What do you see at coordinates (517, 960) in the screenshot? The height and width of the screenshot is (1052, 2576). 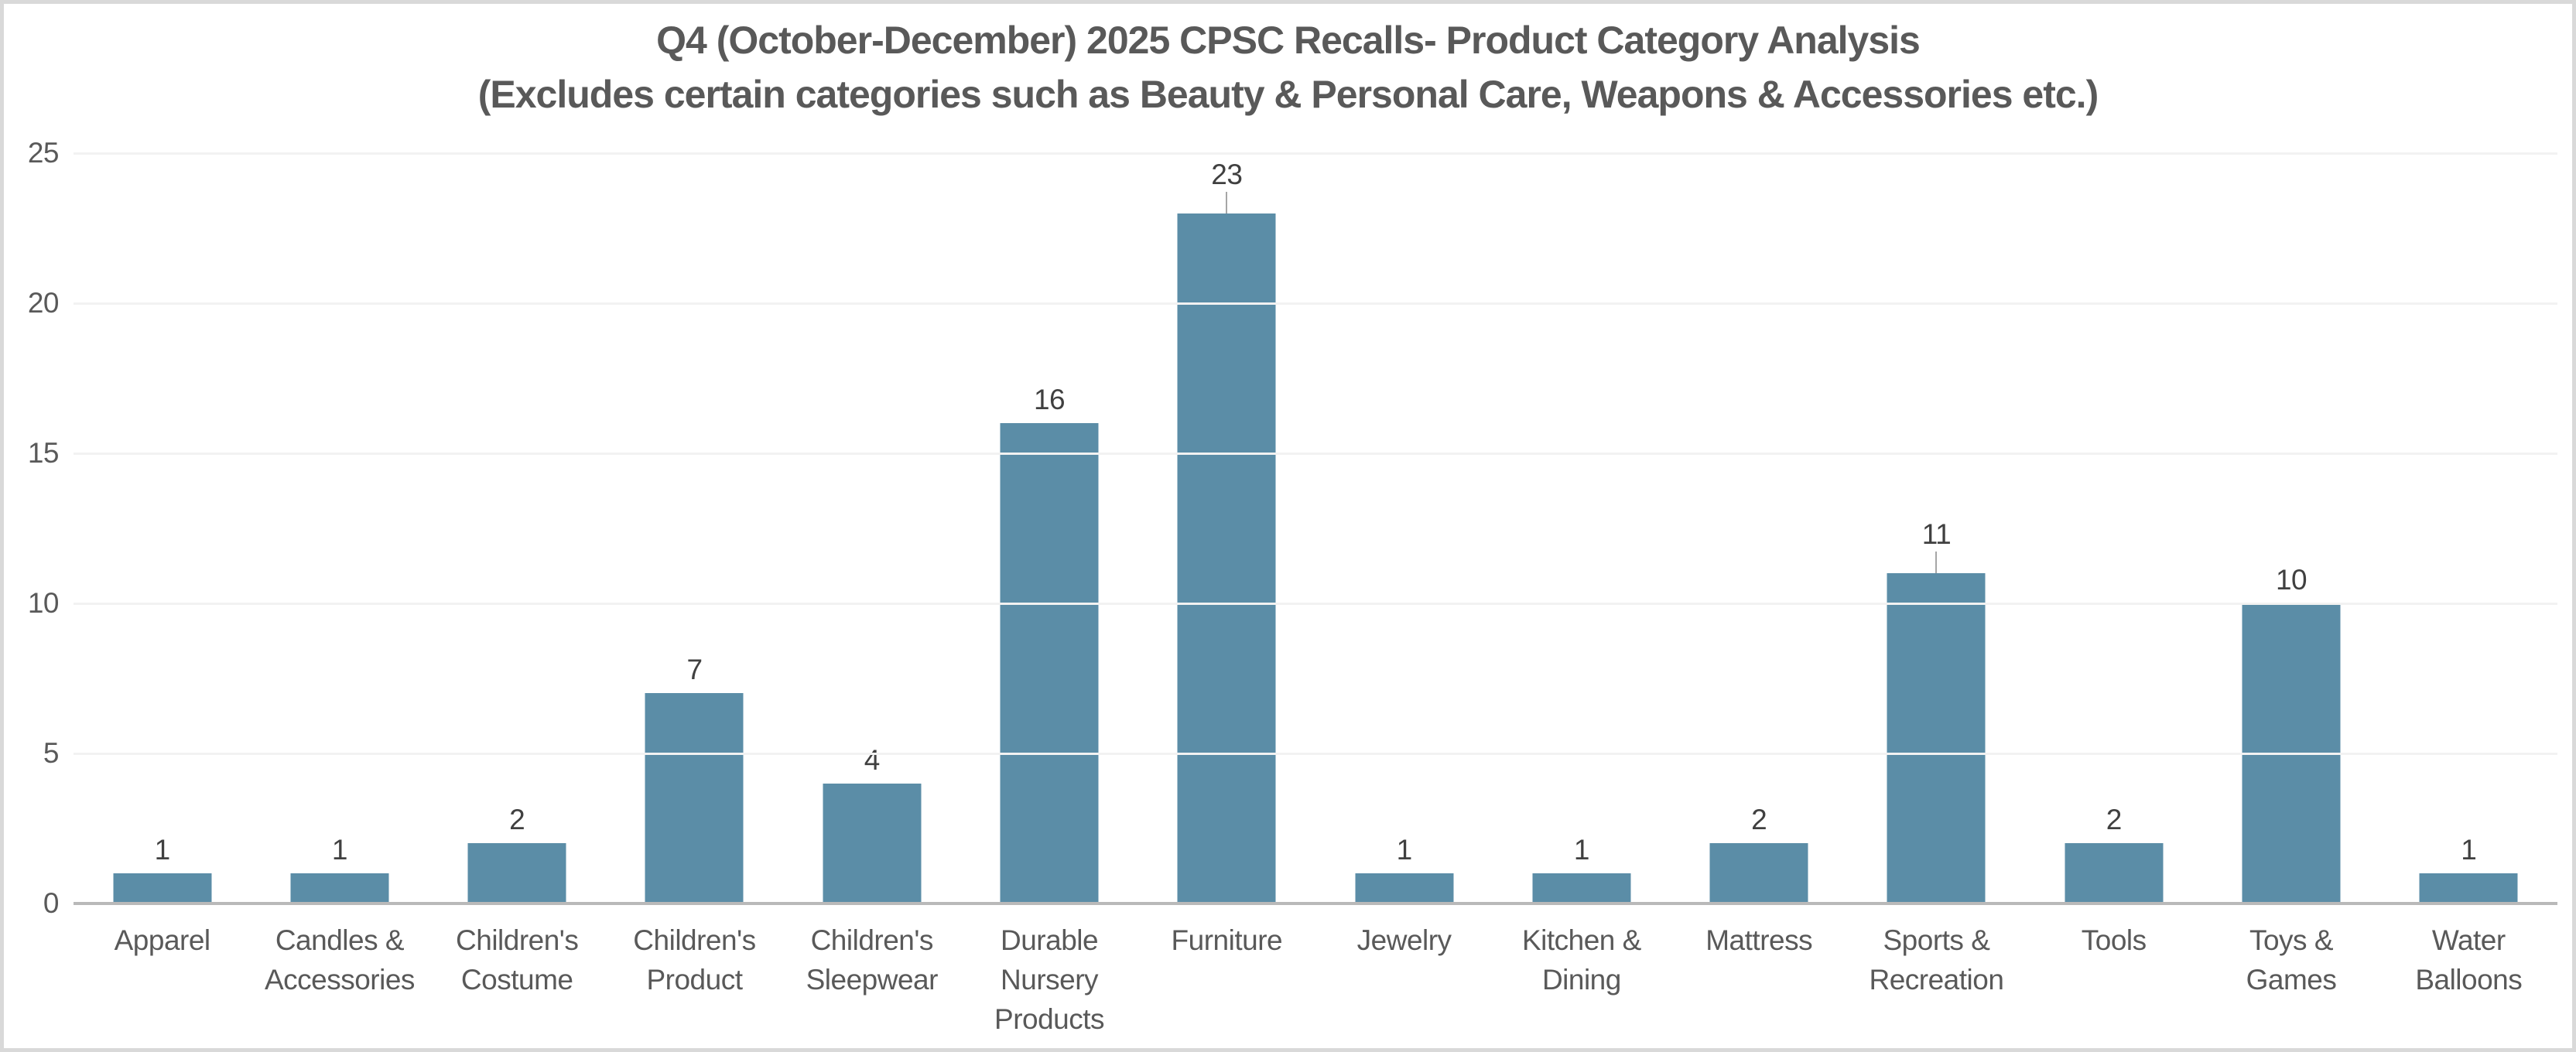 I see `x-category-label: Children's Costume` at bounding box center [517, 960].